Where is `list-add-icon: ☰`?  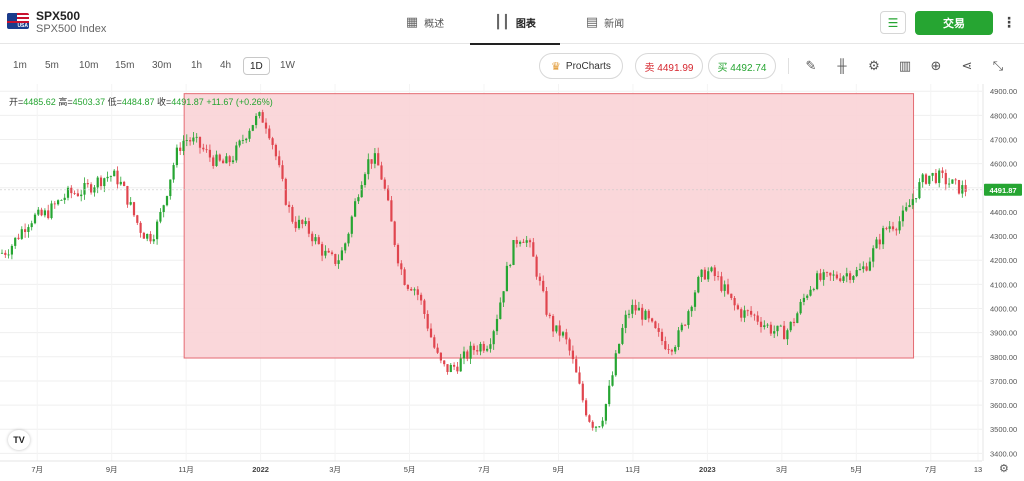
list-add-icon: ☰ is located at coordinates (893, 22).